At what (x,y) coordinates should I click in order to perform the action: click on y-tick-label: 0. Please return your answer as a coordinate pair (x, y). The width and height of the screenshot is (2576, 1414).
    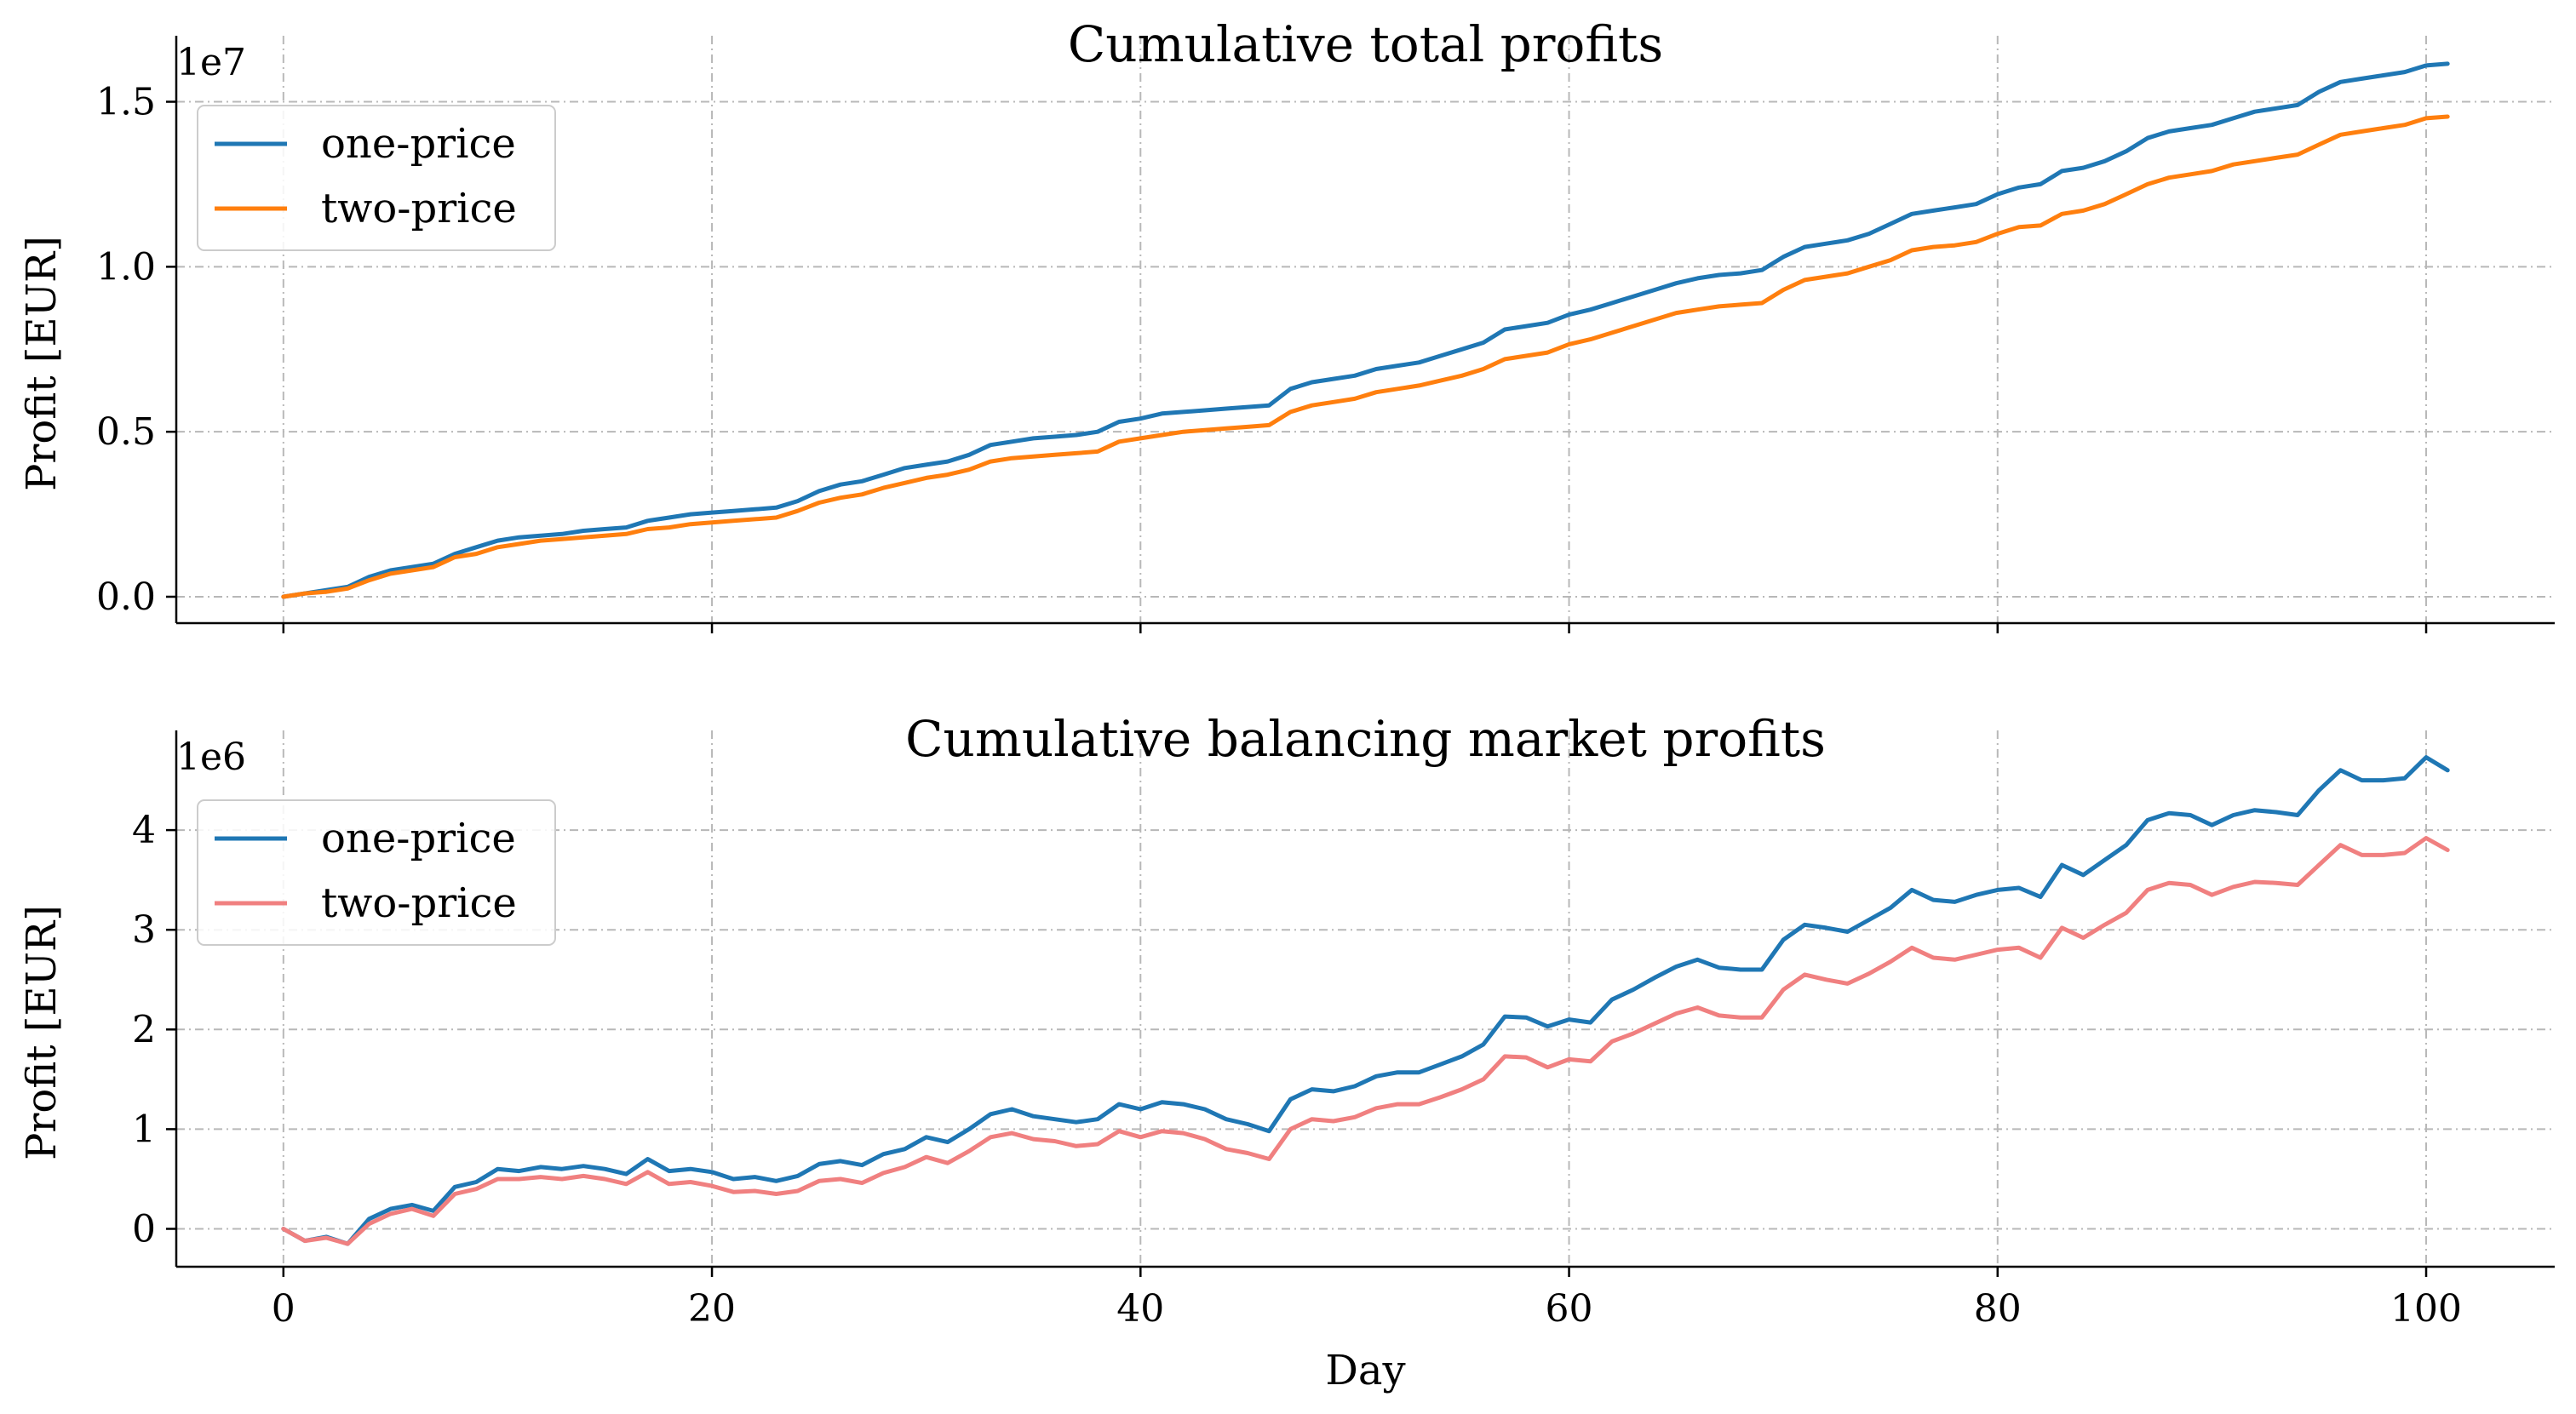
    Looking at the image, I should click on (144, 1229).